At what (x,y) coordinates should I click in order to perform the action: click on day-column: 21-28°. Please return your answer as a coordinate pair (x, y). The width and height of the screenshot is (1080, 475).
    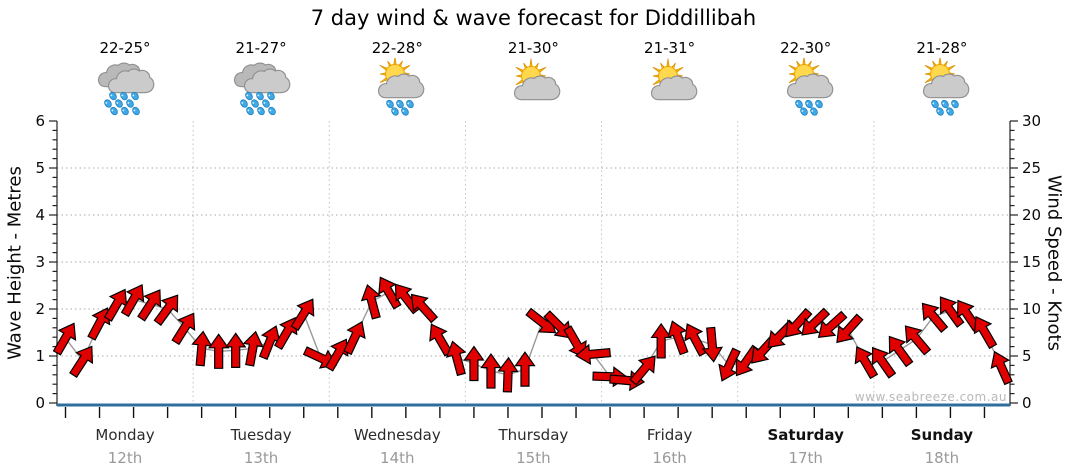
    Looking at the image, I should click on (941, 79).